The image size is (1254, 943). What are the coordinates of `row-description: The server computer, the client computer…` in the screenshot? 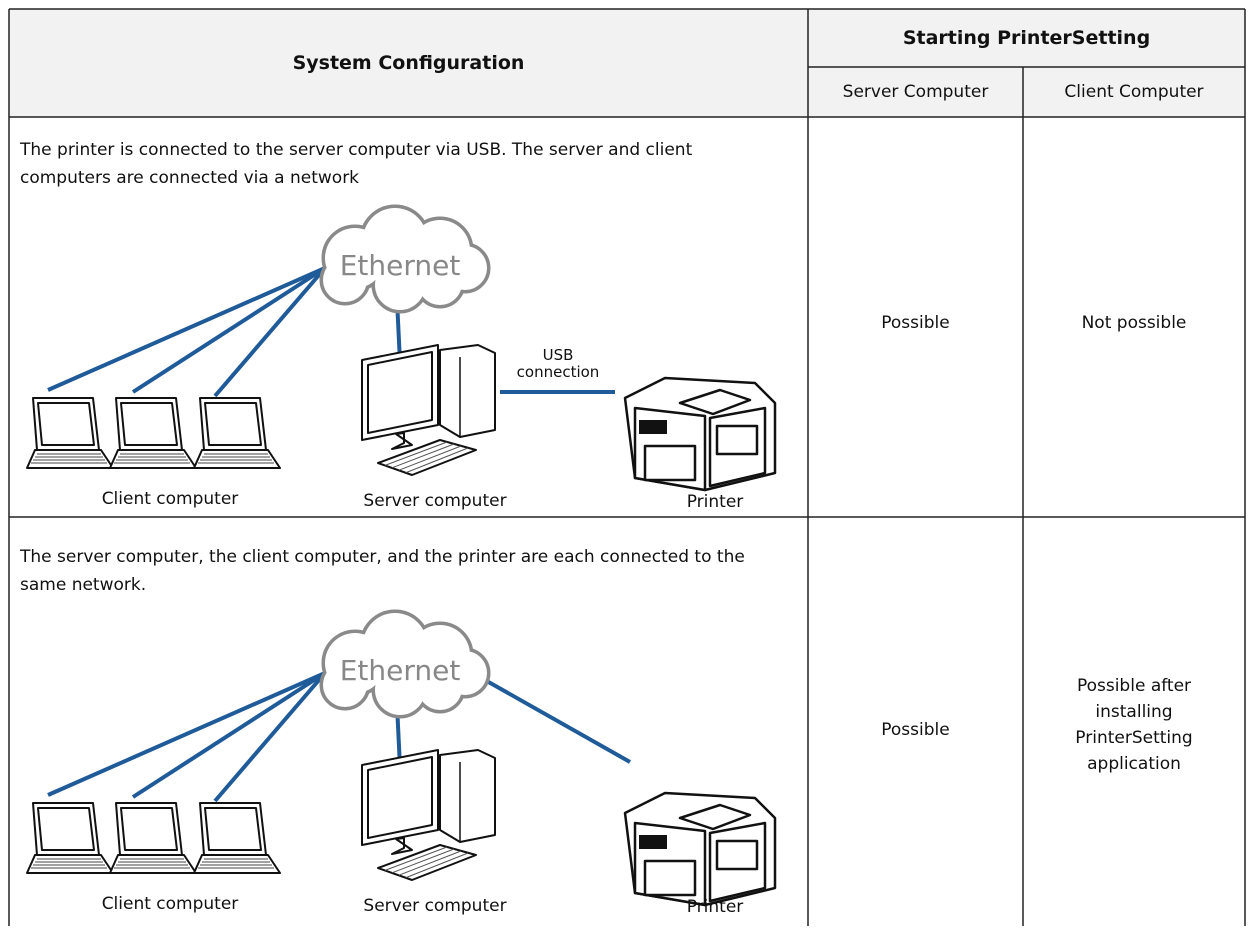 It's located at (382, 571).